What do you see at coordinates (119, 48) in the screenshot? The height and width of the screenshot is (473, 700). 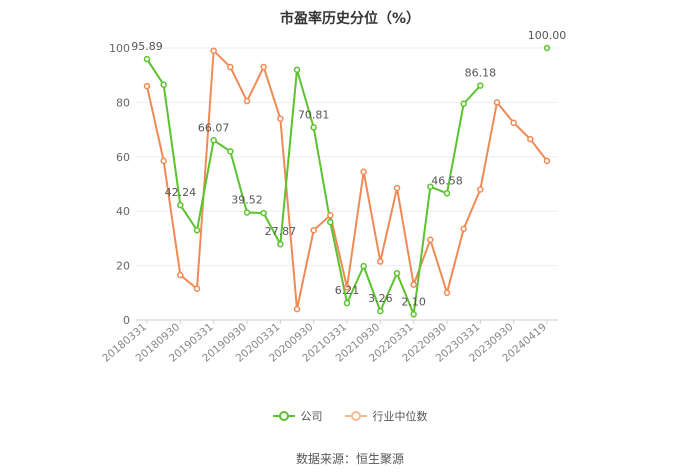 I see `y-tick-label: 100` at bounding box center [119, 48].